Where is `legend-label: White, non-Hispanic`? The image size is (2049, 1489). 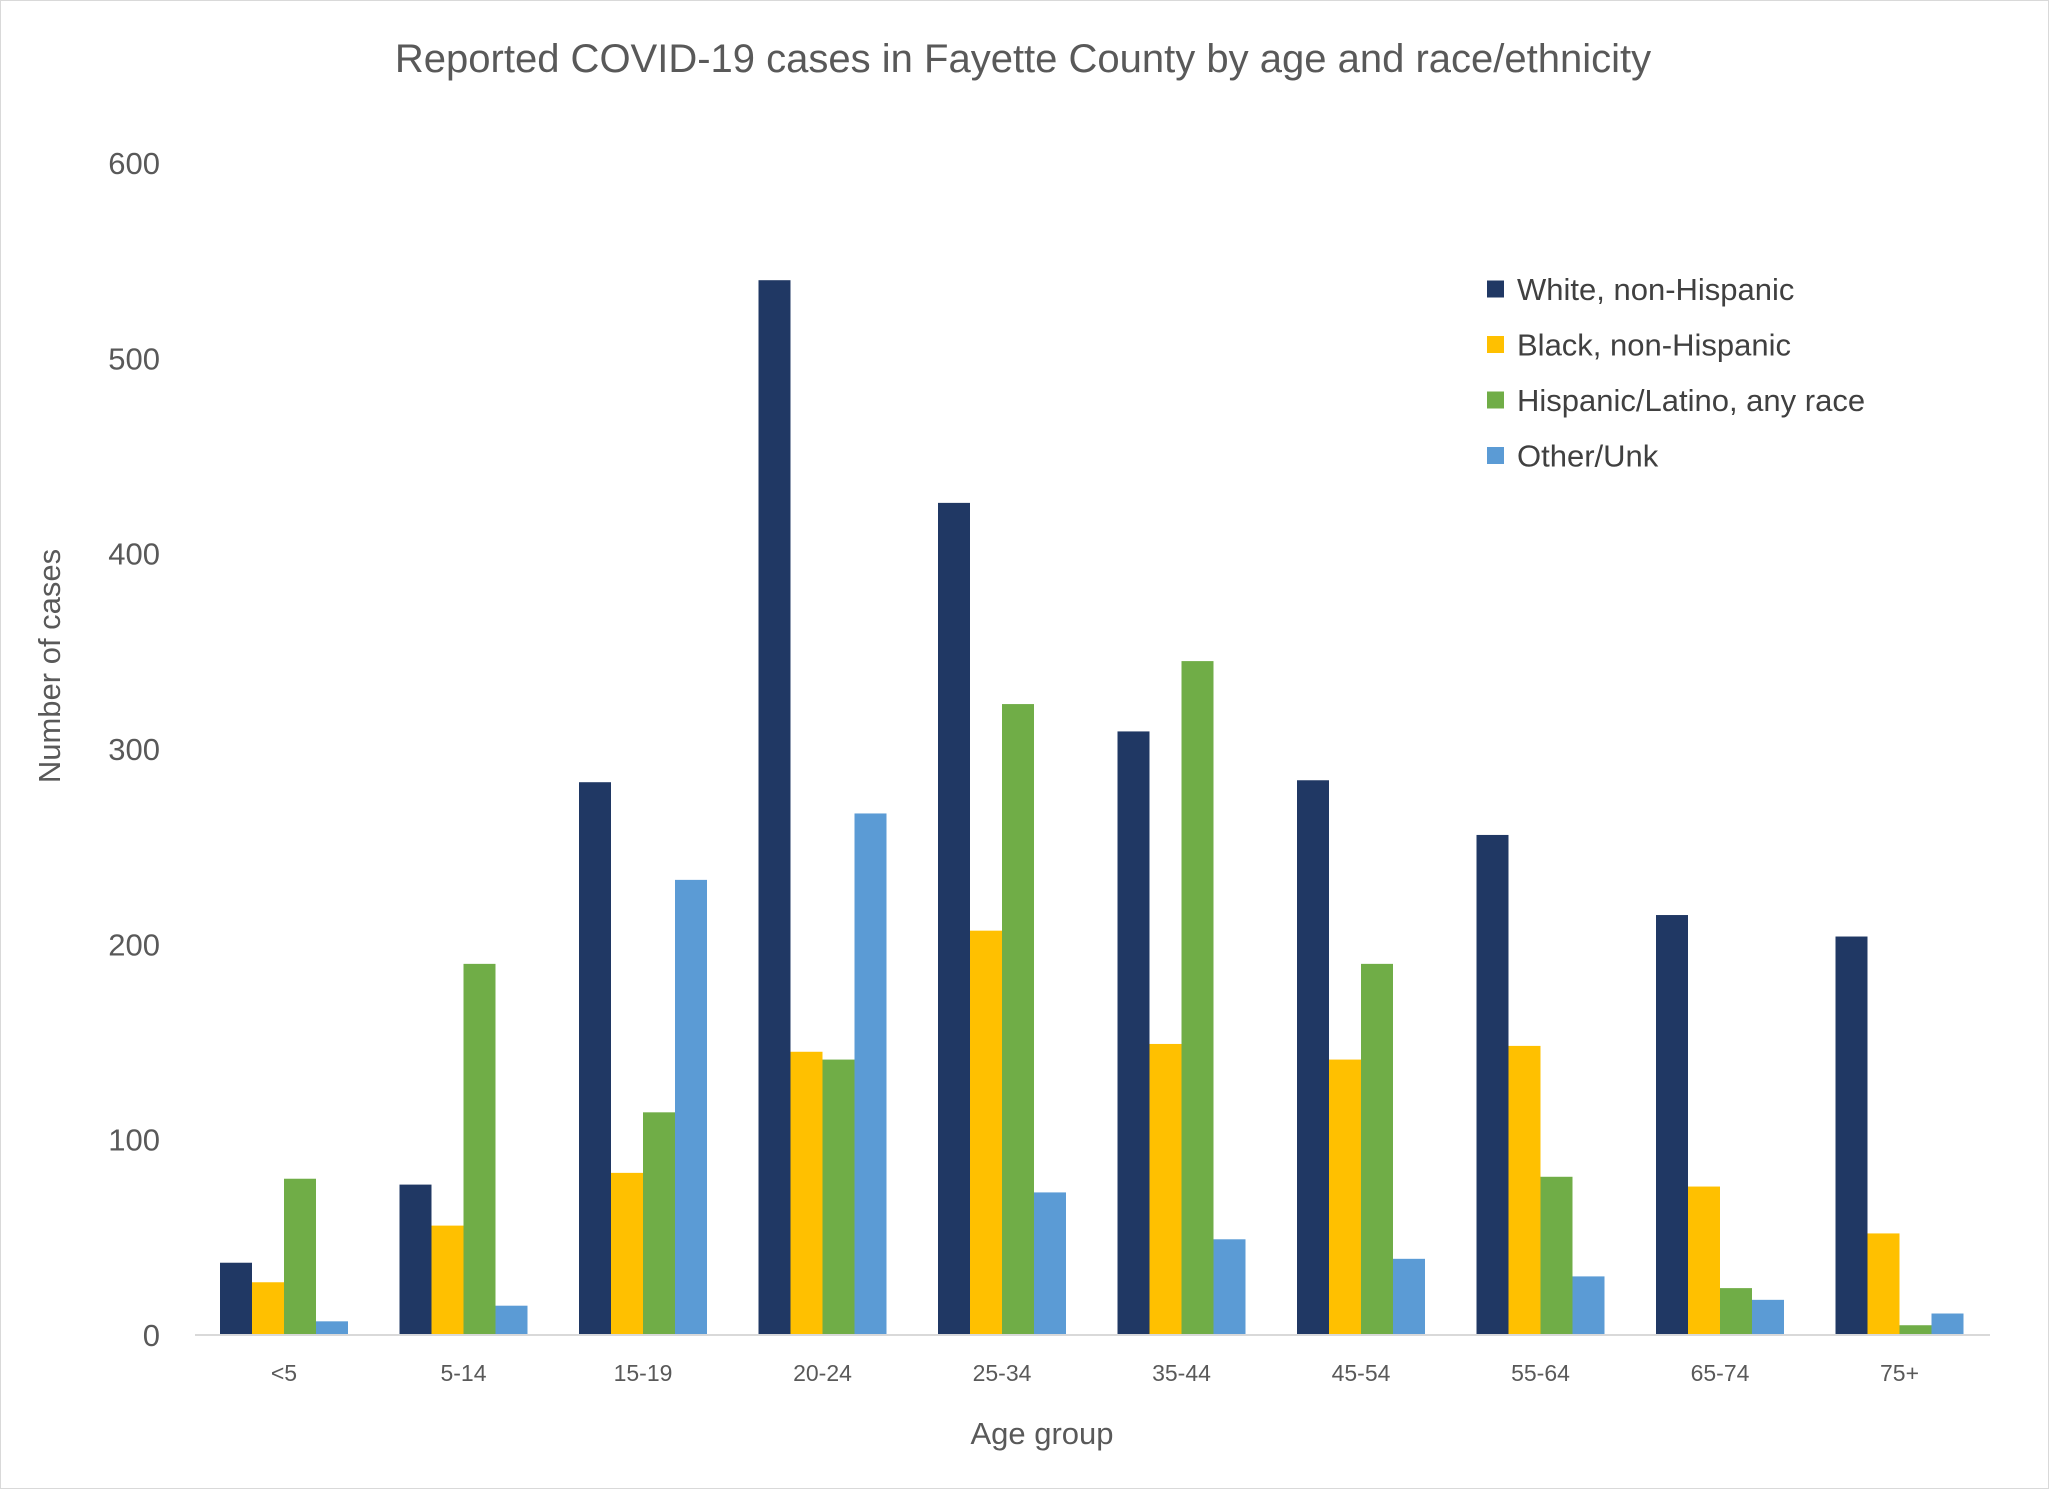
legend-label: White, non-Hispanic is located at coordinates (1655, 289).